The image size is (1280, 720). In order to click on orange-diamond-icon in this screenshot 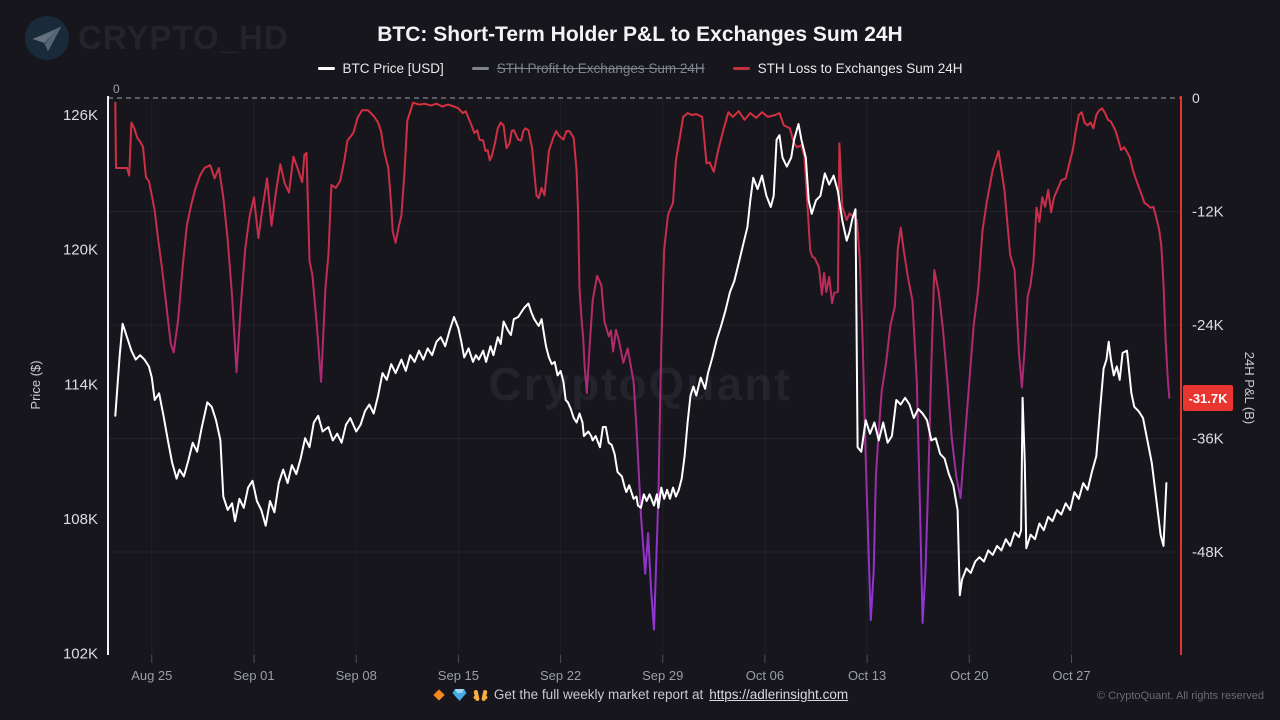, I will do `click(439, 694)`.